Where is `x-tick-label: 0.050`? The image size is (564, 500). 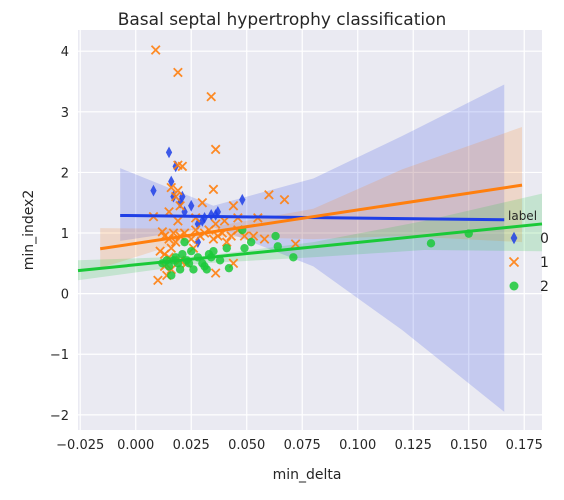
x-tick-label: 0.050 is located at coordinates (246, 445).